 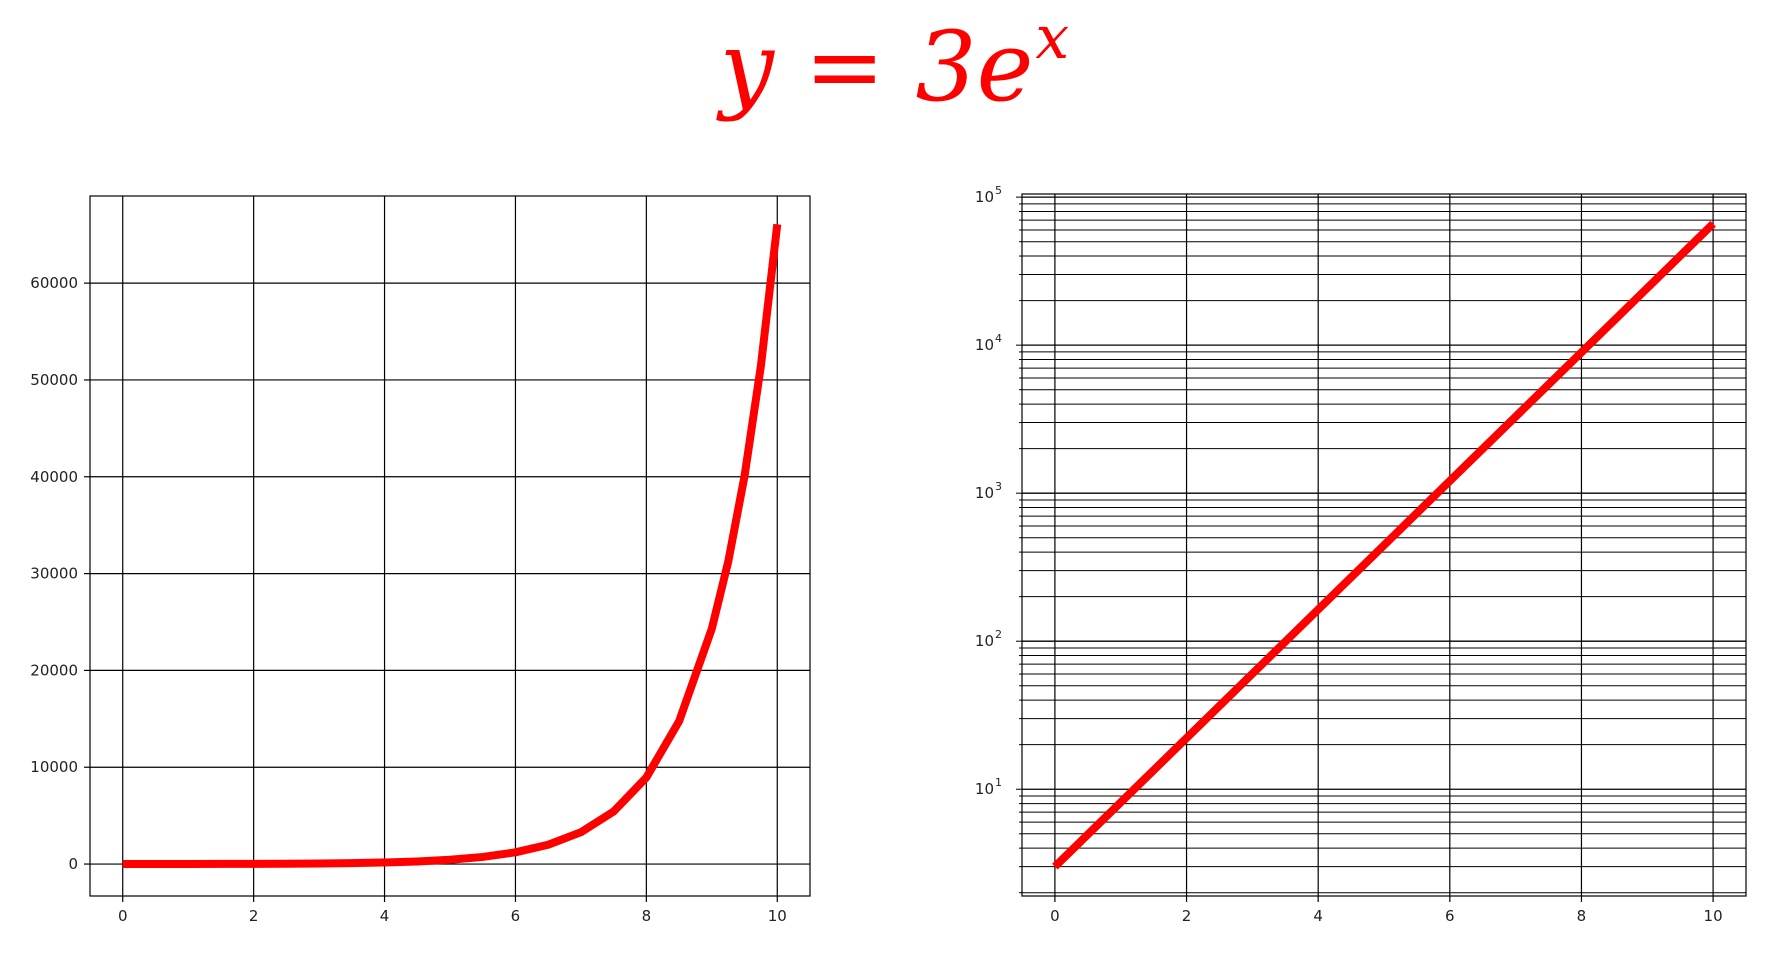 What do you see at coordinates (54, 670) in the screenshot?
I see `y-tick-label: 20000` at bounding box center [54, 670].